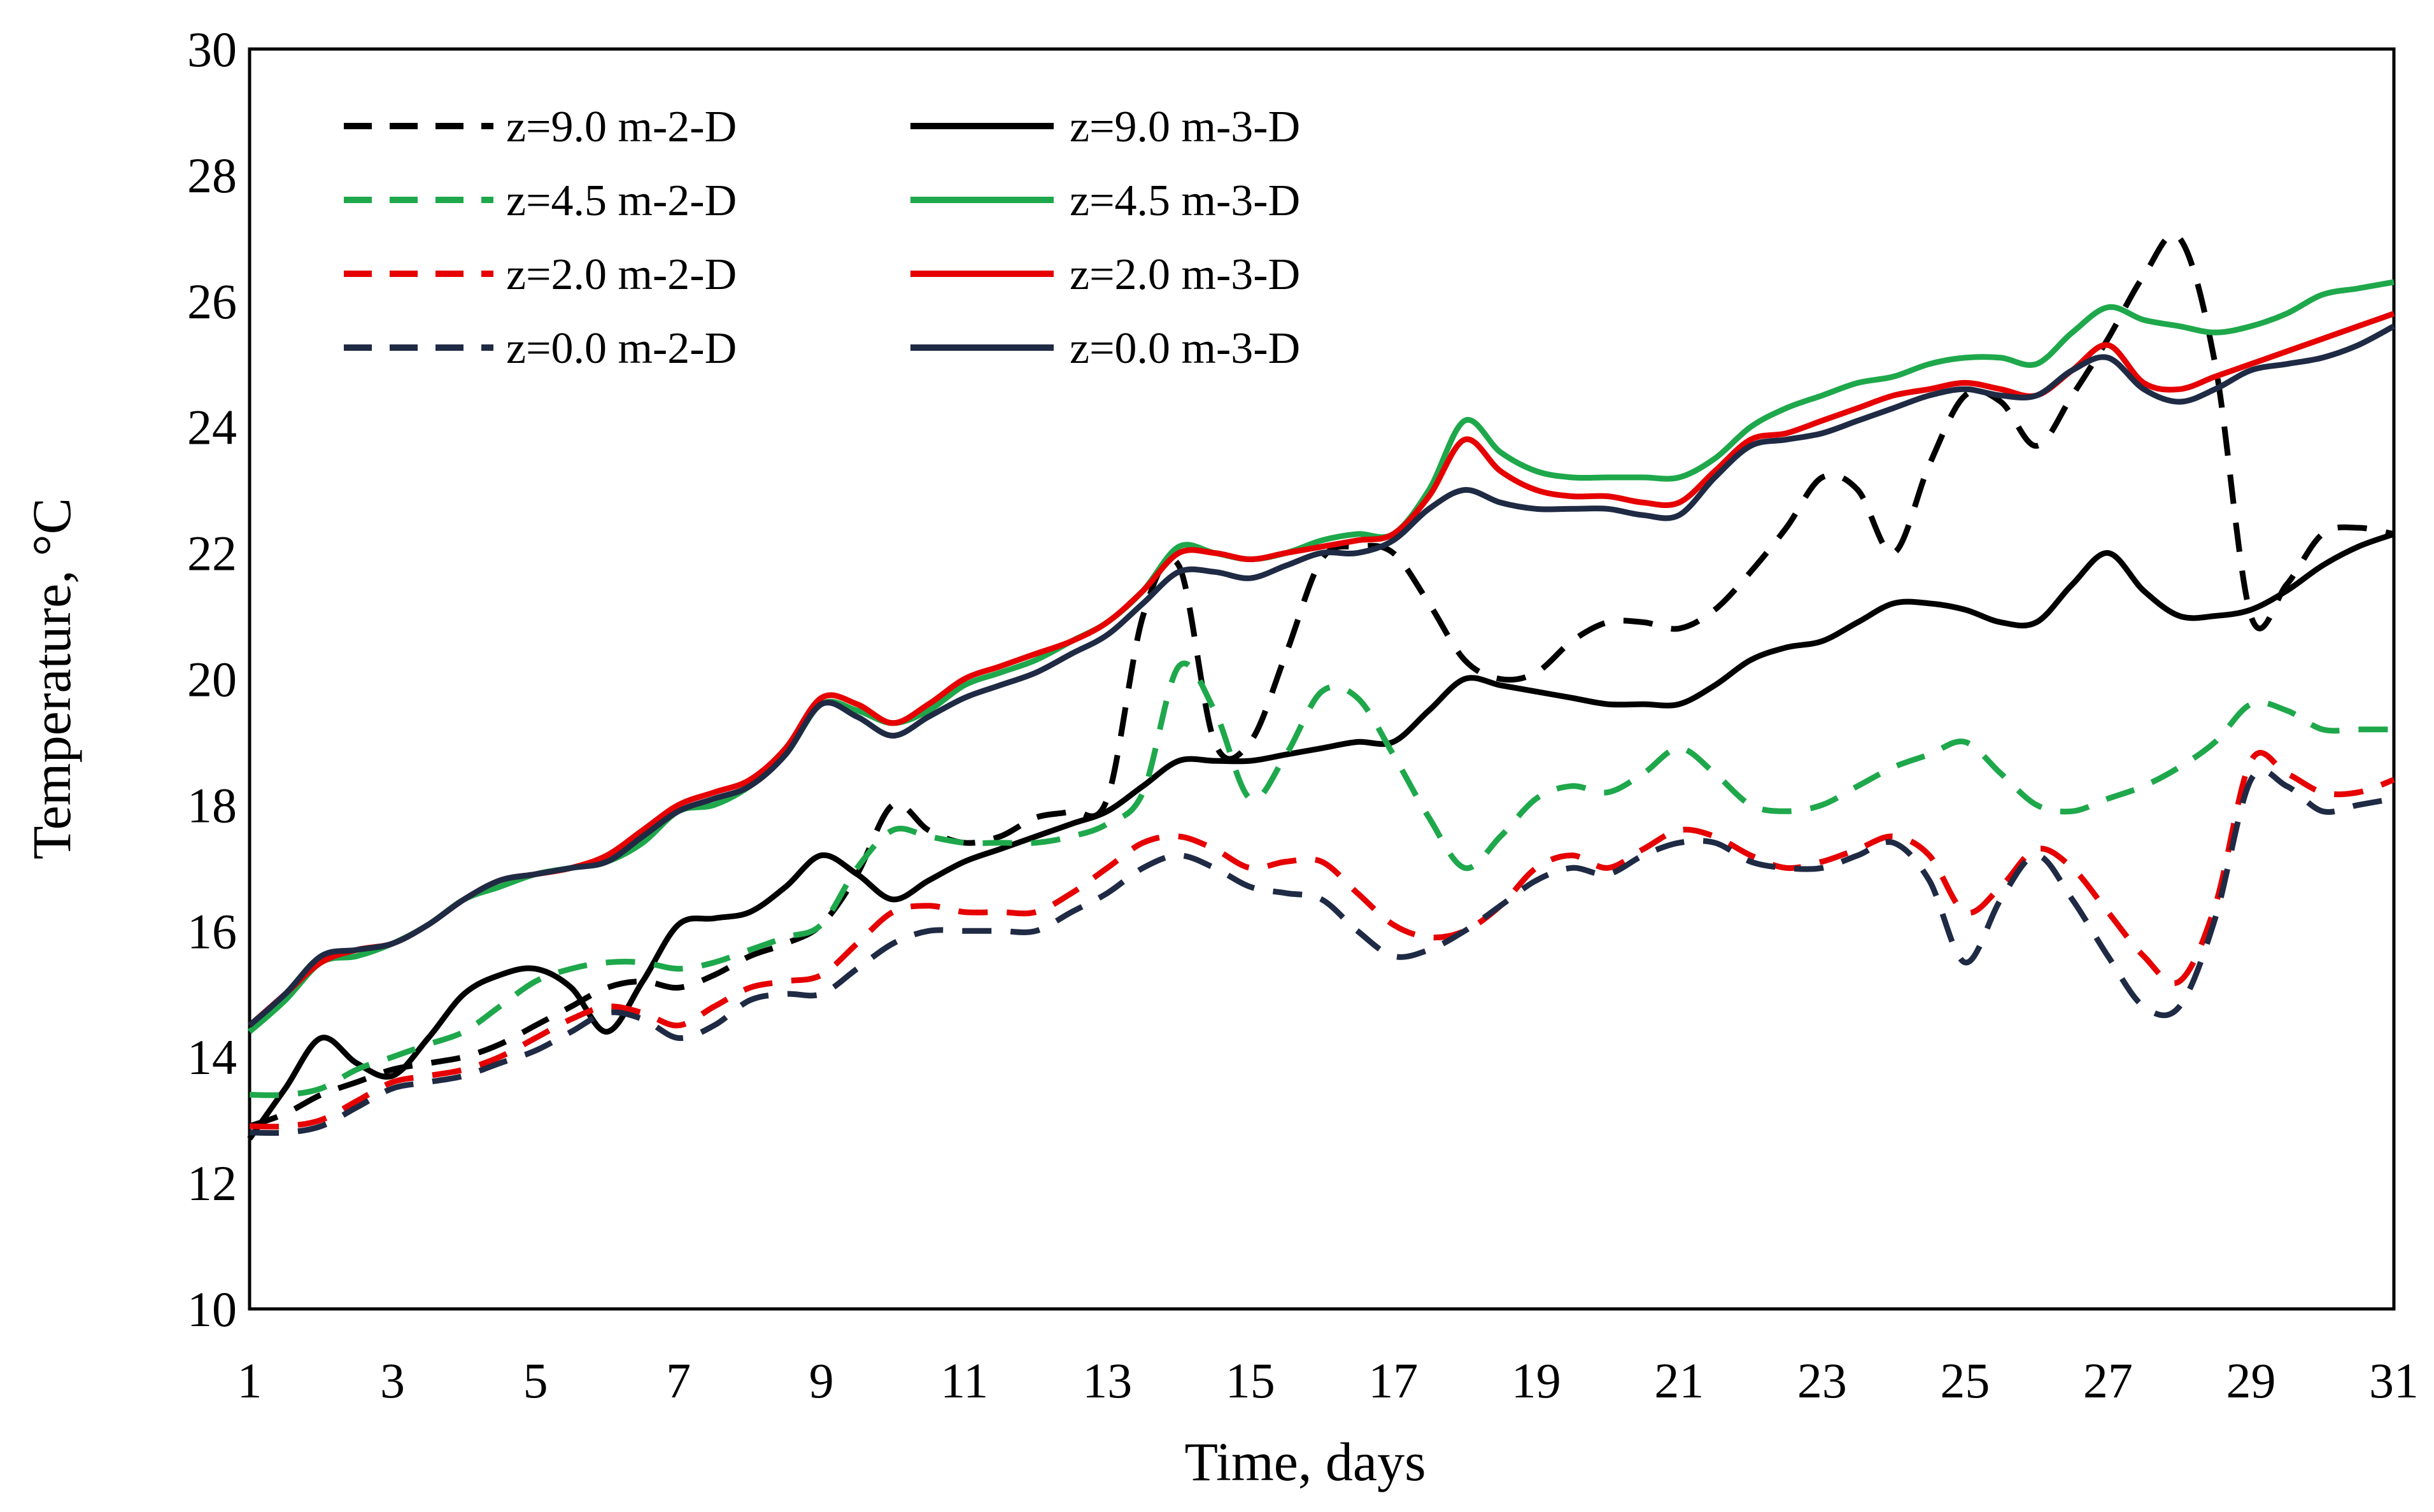 The height and width of the screenshot is (1512, 2434). Describe the element at coordinates (1679, 1380) in the screenshot. I see `x-tick-label: 21` at that location.